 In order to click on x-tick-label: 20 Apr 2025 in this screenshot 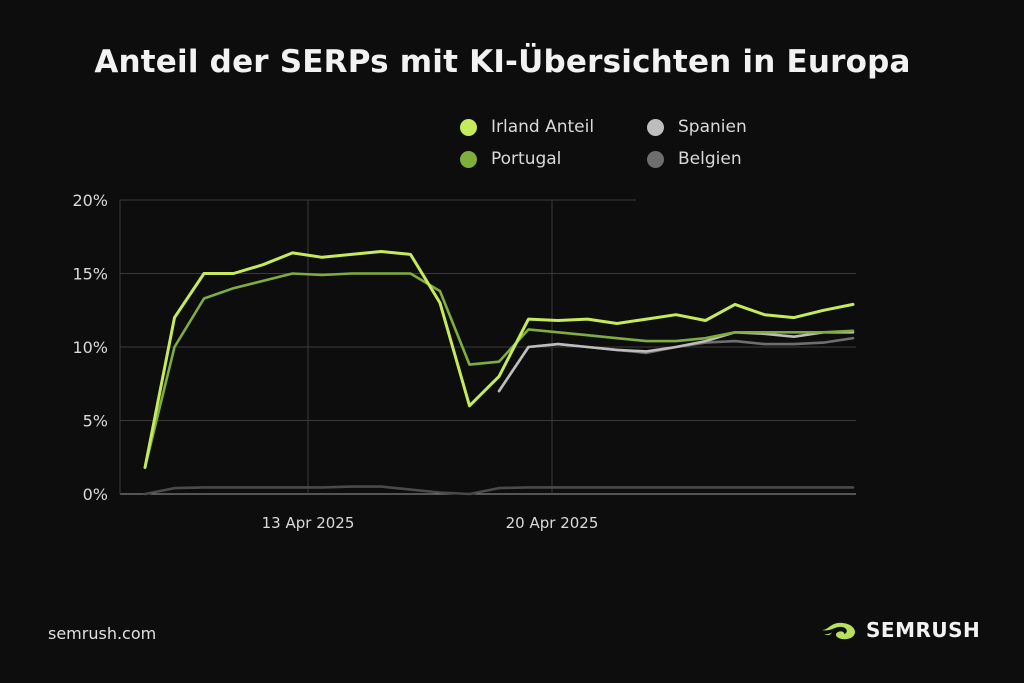, I will do `click(552, 523)`.